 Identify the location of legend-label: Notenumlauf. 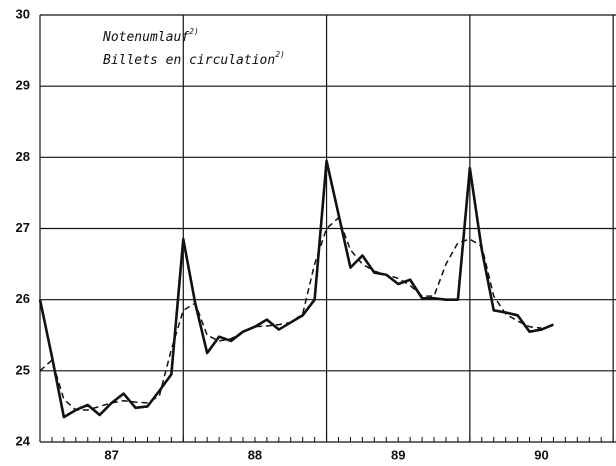
(145, 37).